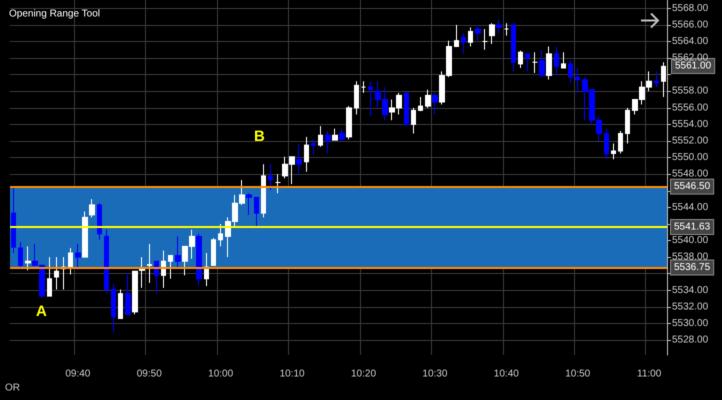 The image size is (722, 400). What do you see at coordinates (690, 306) in the screenshot?
I see `y-tick-label: 5532.00` at bounding box center [690, 306].